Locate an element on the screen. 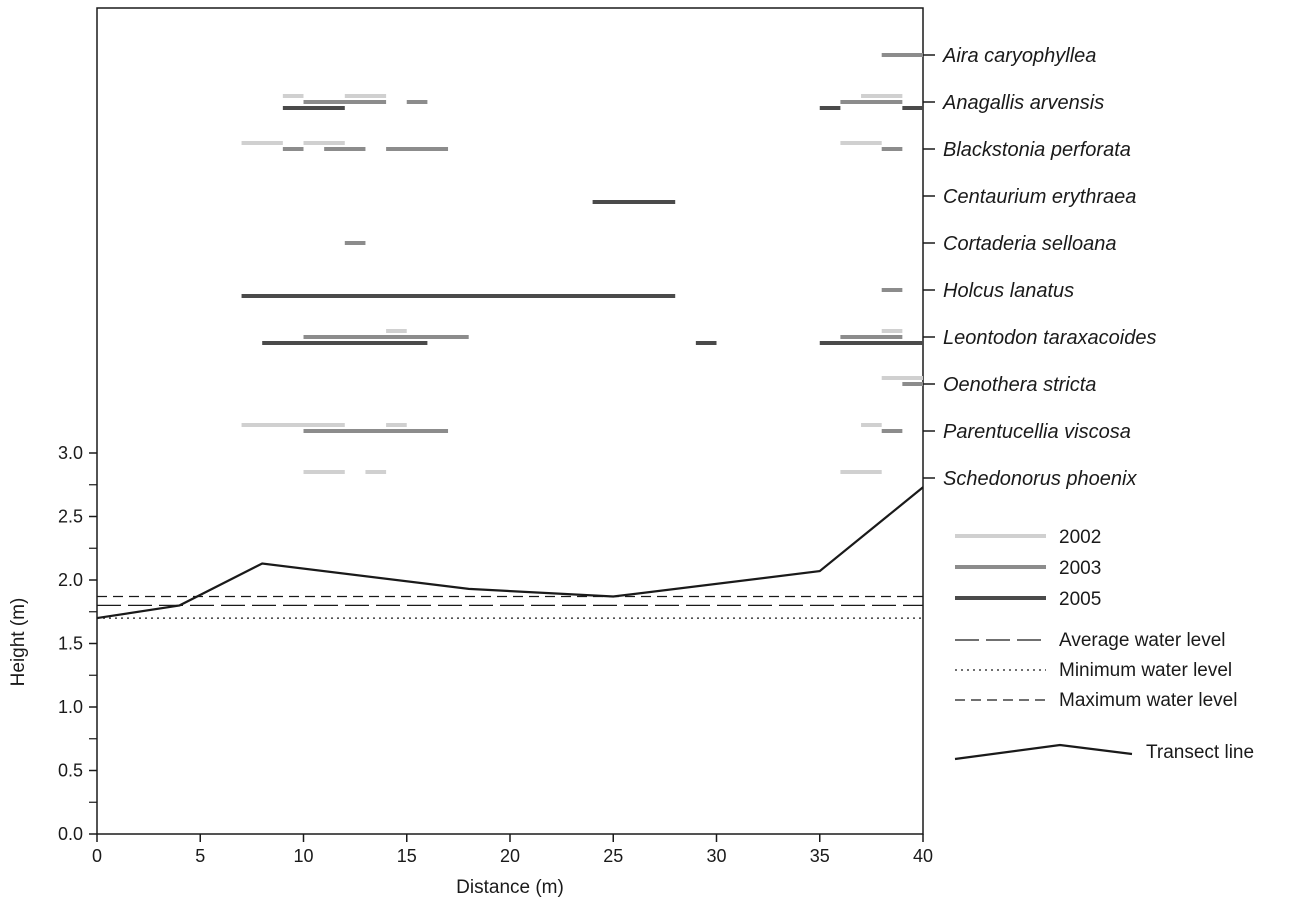  x-tick-label: 20 is located at coordinates (510, 856).